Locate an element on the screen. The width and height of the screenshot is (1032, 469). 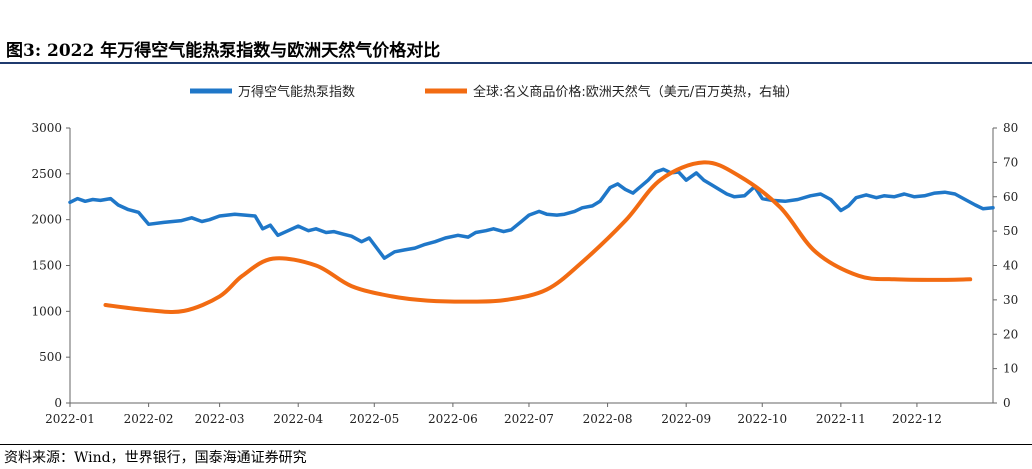
left-tick-label: 3000 is located at coordinates (46, 128).